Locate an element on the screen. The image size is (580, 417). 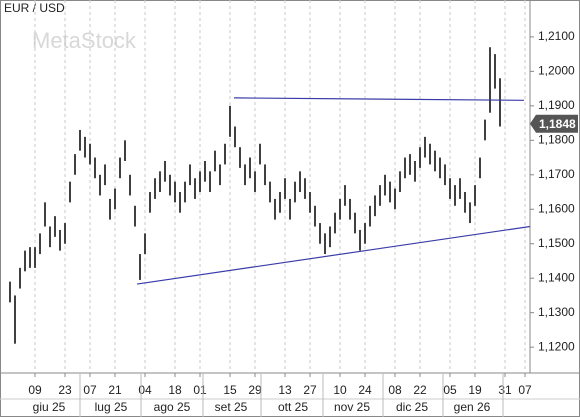
last-price-label: 1,1848 is located at coordinates (557, 124).